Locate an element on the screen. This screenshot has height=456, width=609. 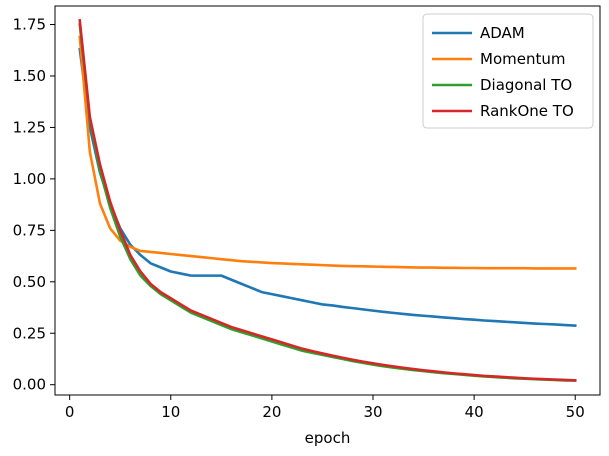
legend-label-rankone-to: RankOne TO is located at coordinates (527, 111).